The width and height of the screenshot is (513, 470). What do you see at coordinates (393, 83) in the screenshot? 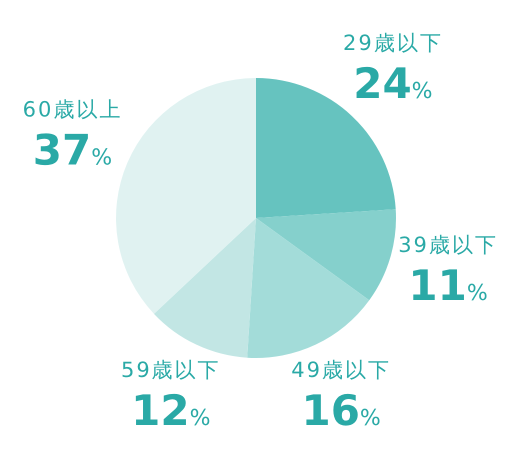
I see `data-label: 24%` at bounding box center [393, 83].